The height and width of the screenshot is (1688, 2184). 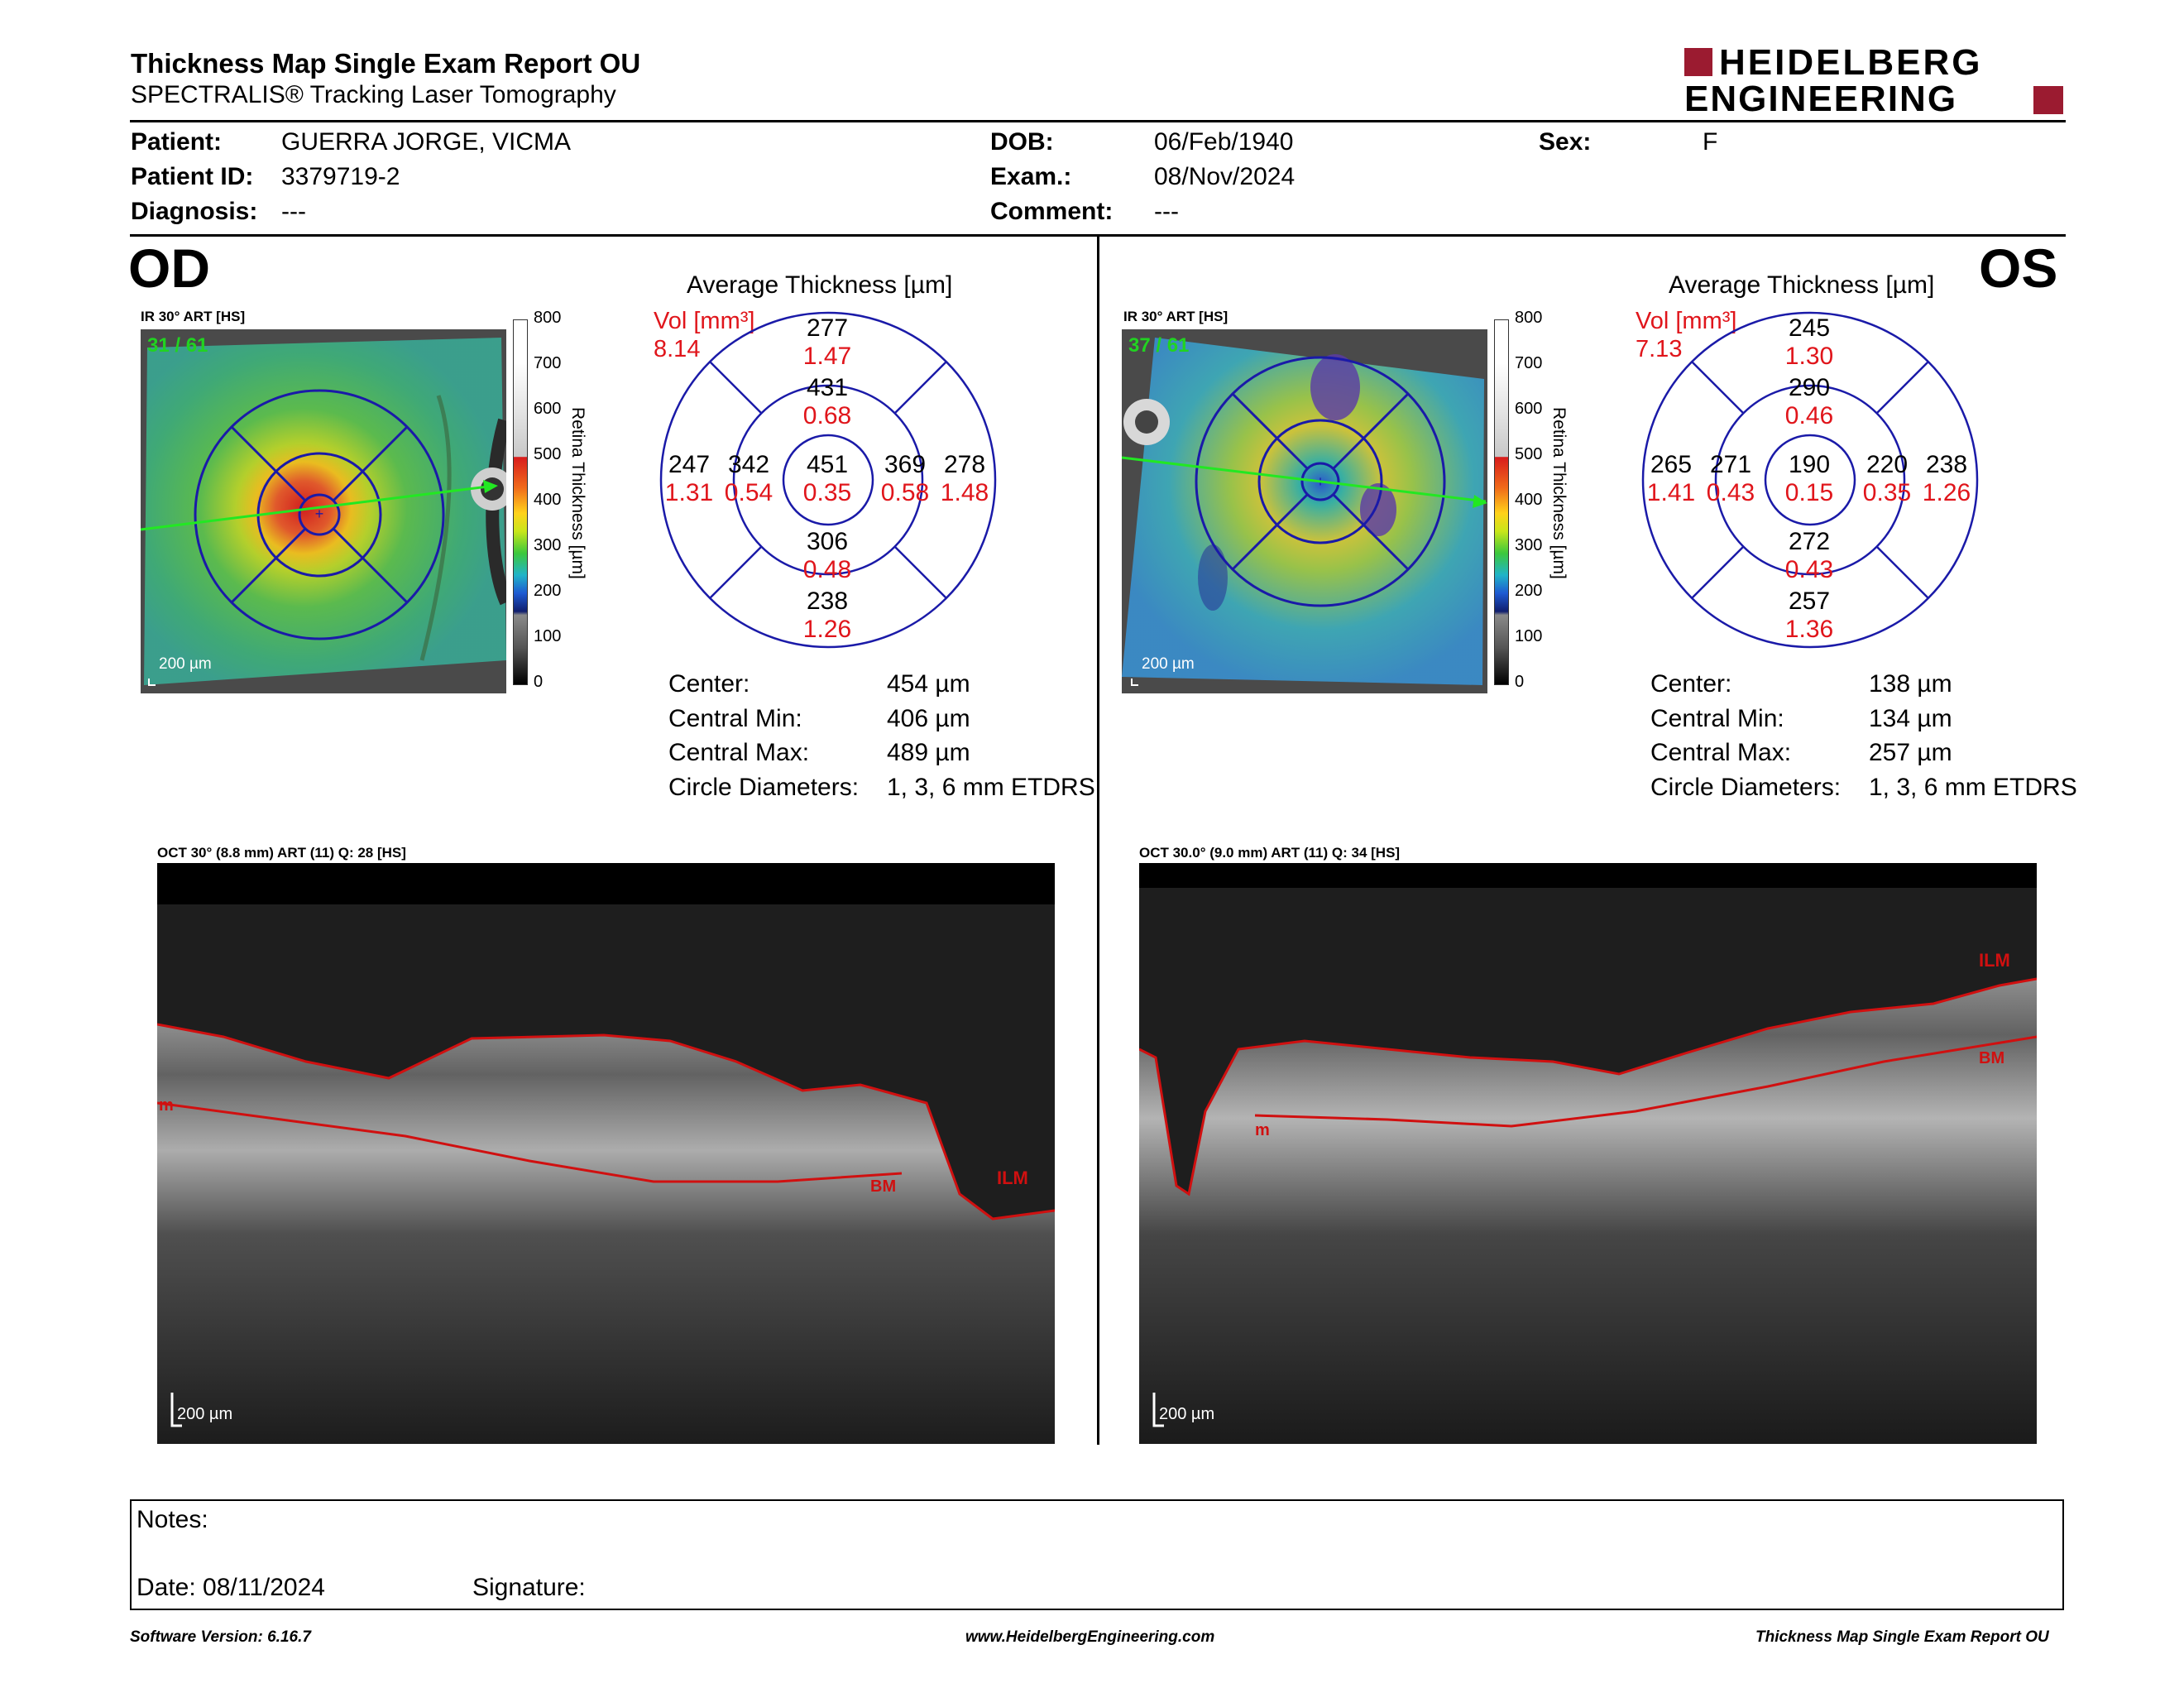 What do you see at coordinates (1809, 492) in the screenshot?
I see `os-center-volume: 0.15` at bounding box center [1809, 492].